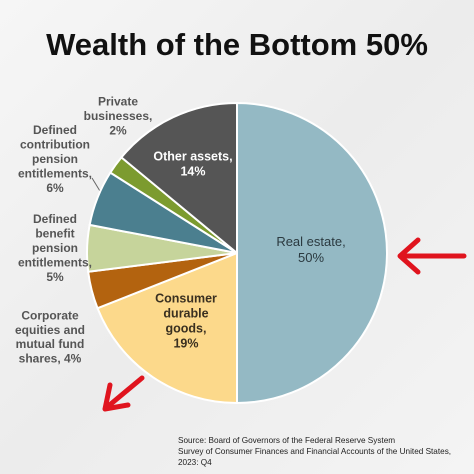 The width and height of the screenshot is (474, 474). I want to click on data-label: Other assets, 14%, so click(192, 164).